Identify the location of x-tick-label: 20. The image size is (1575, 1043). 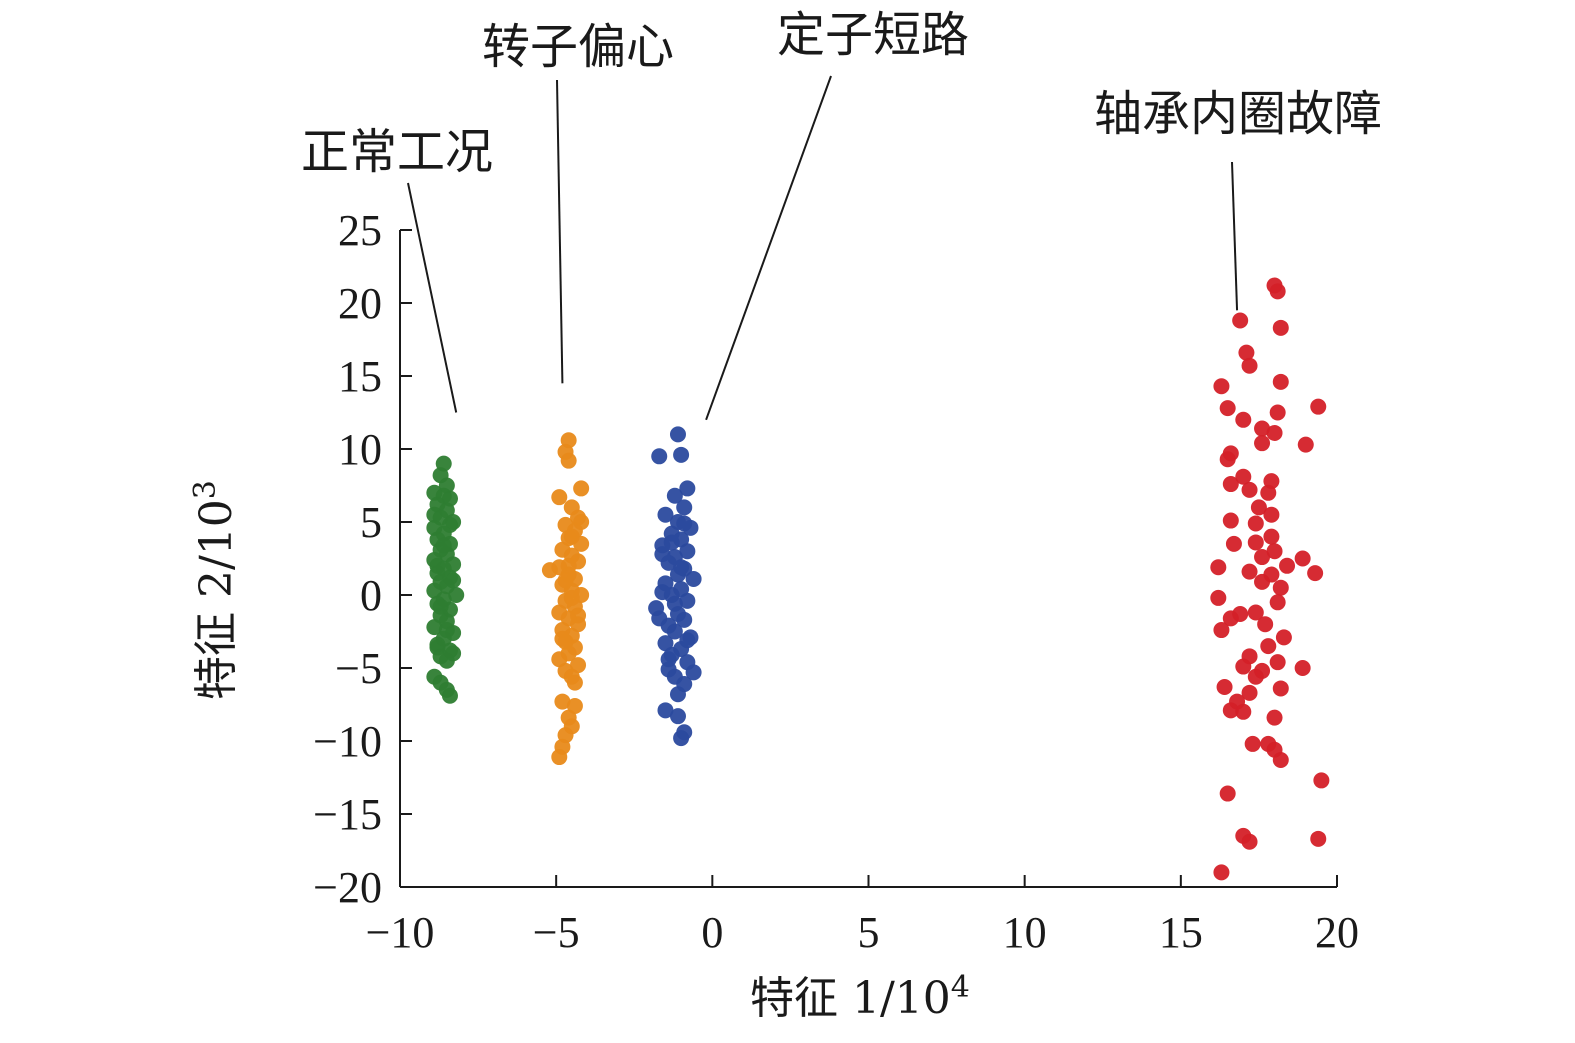
(1337, 932).